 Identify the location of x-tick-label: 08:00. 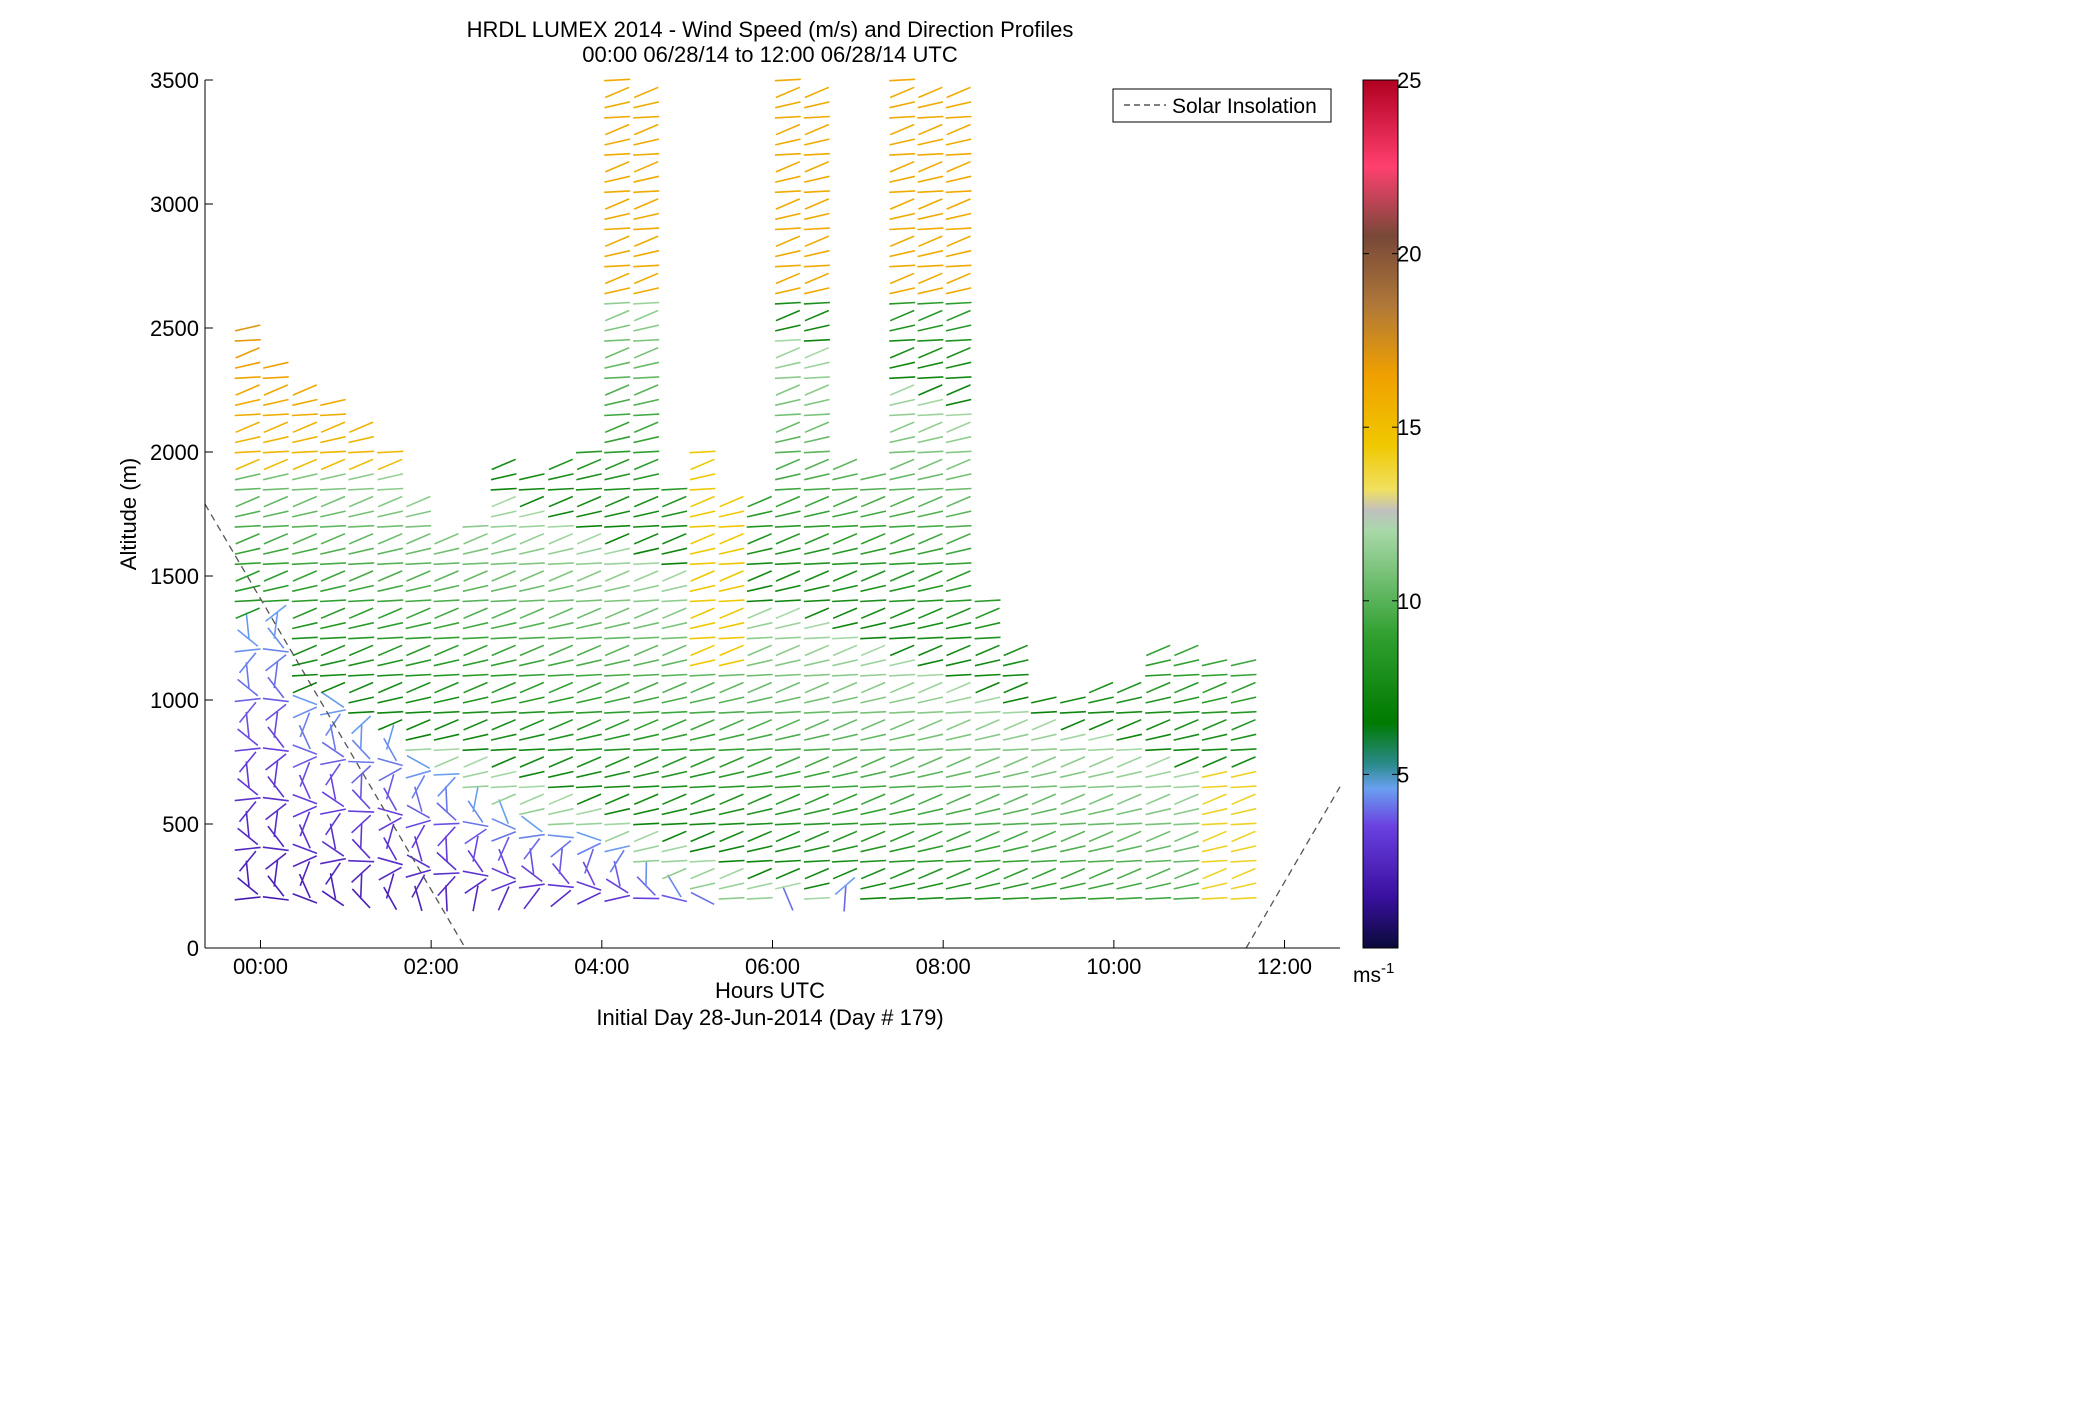
(943, 966).